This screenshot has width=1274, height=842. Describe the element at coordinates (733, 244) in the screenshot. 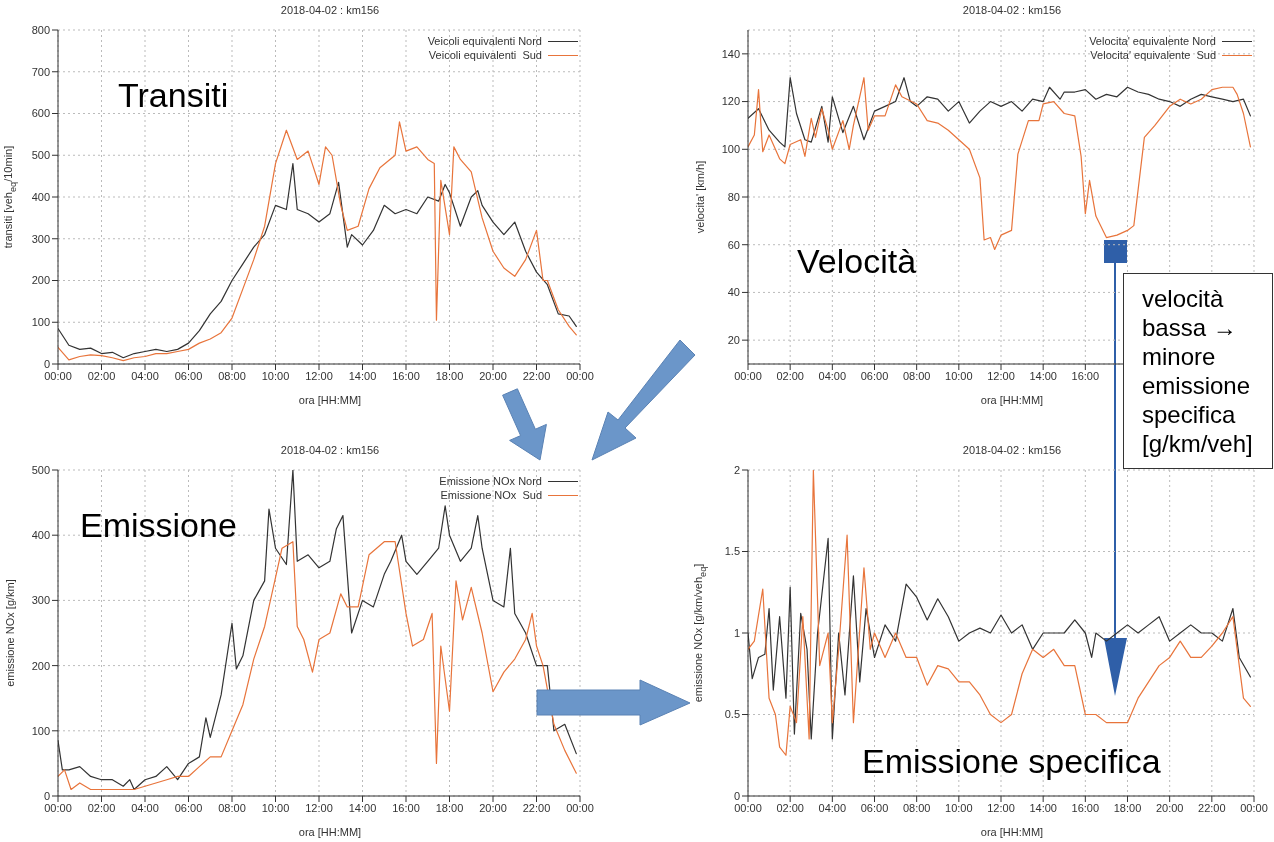

I see `y-tick-label: 60` at that location.